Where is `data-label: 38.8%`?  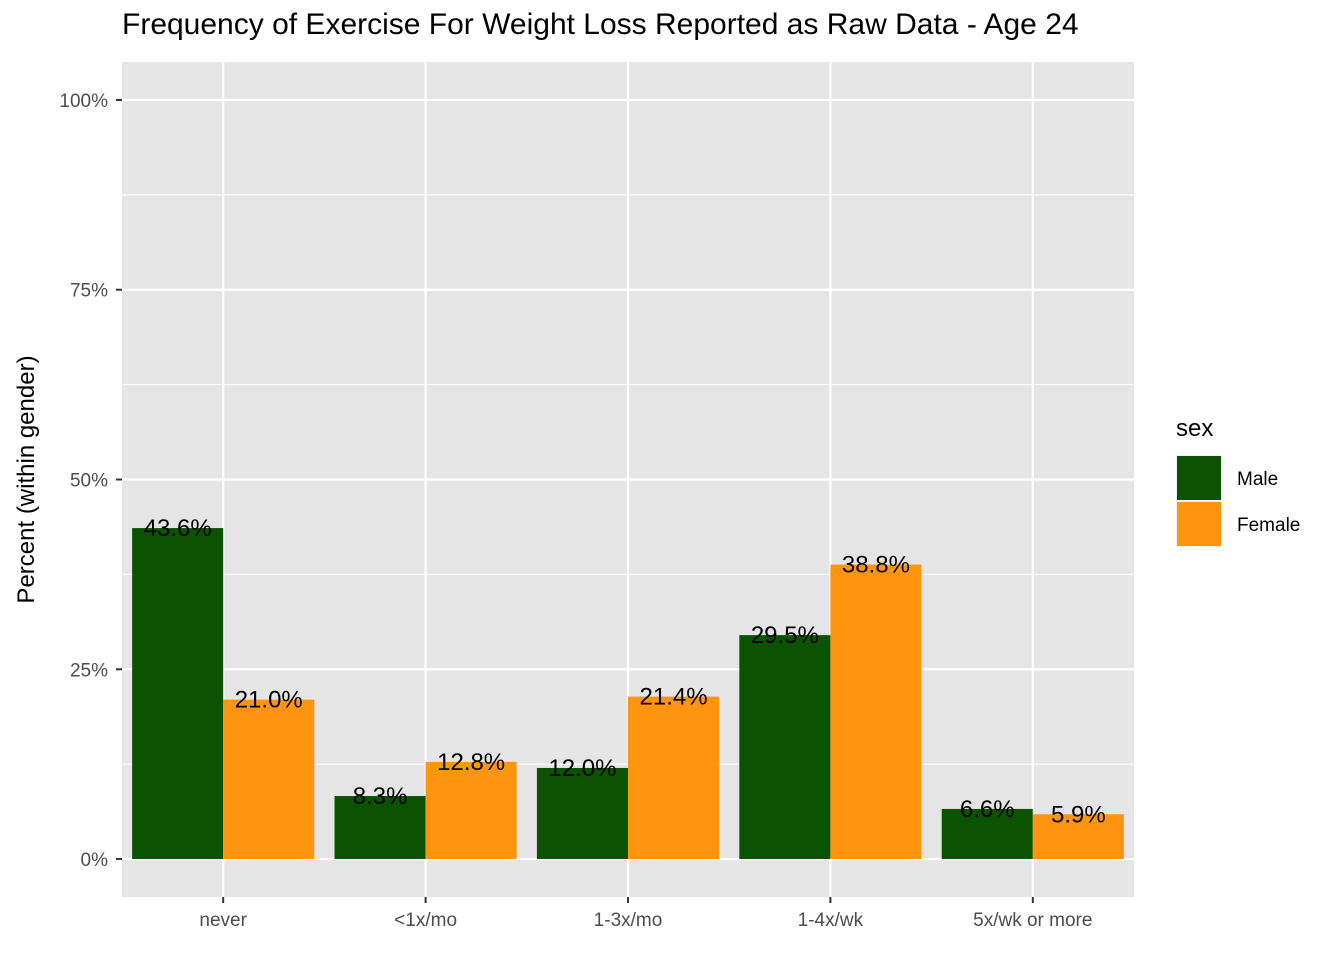 data-label: 38.8% is located at coordinates (876, 565).